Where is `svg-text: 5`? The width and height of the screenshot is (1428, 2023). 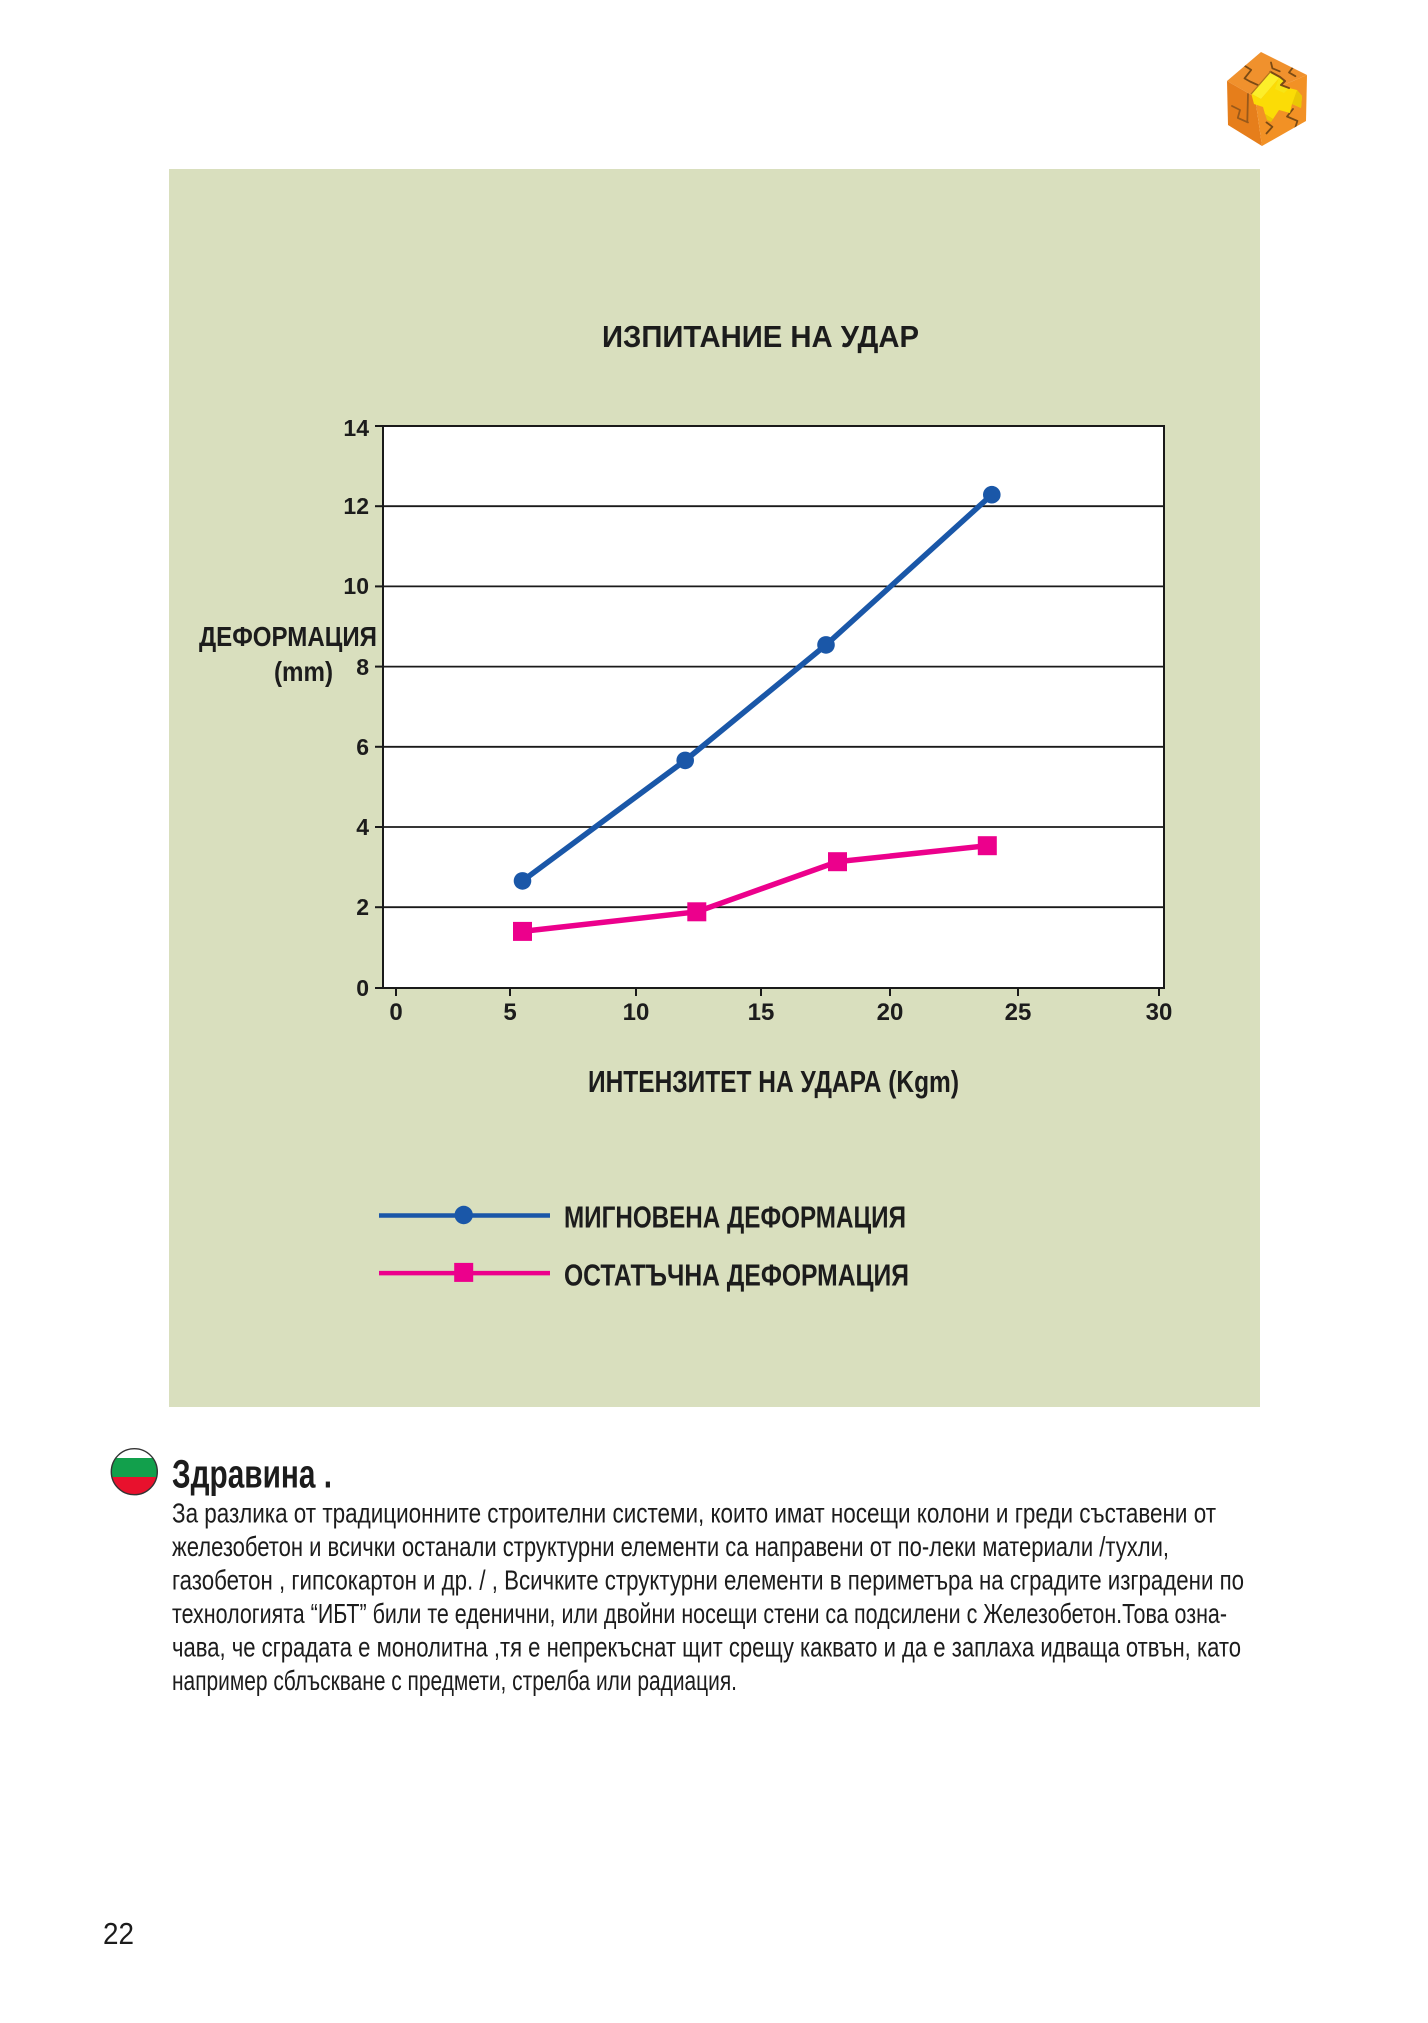
svg-text: 5 is located at coordinates (509, 1012).